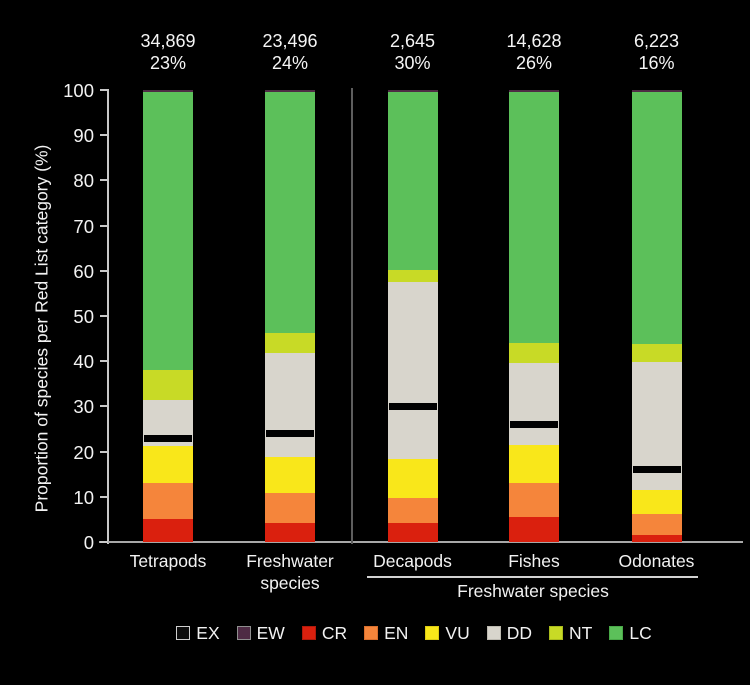 This screenshot has height=685, width=750. Describe the element at coordinates (168, 63) in the screenshot. I see `percent-threatened: 23%` at that location.